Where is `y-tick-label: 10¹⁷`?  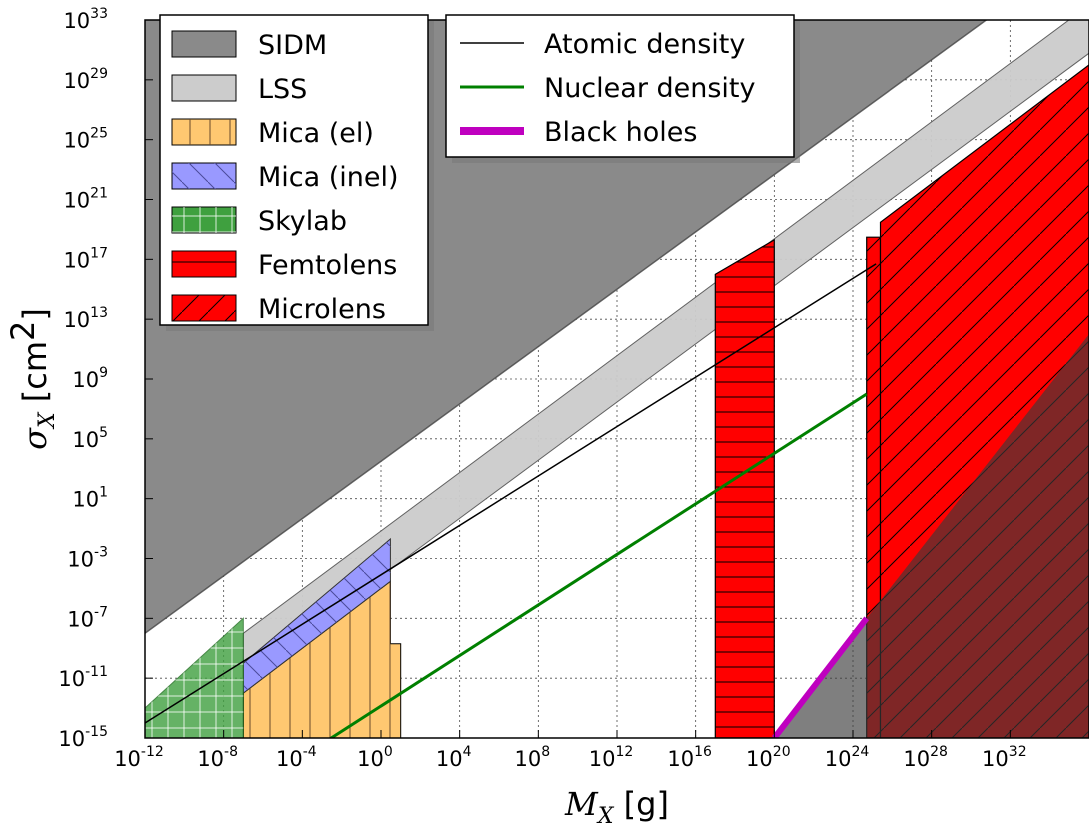
y-tick-label: 10¹⁷ is located at coordinates (85, 258).